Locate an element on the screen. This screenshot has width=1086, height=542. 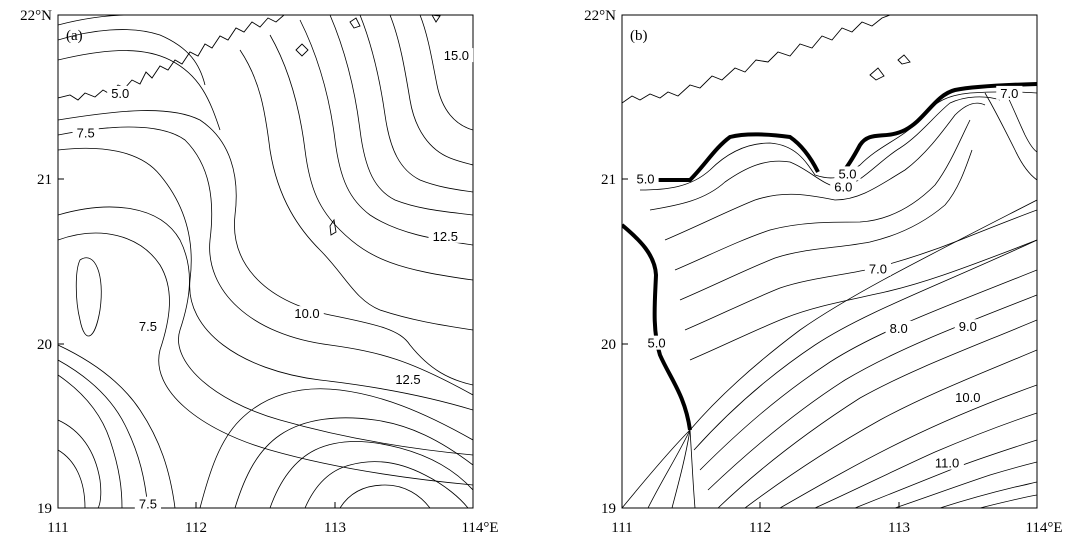
panel-a-label: (a) is located at coordinates (74, 36).